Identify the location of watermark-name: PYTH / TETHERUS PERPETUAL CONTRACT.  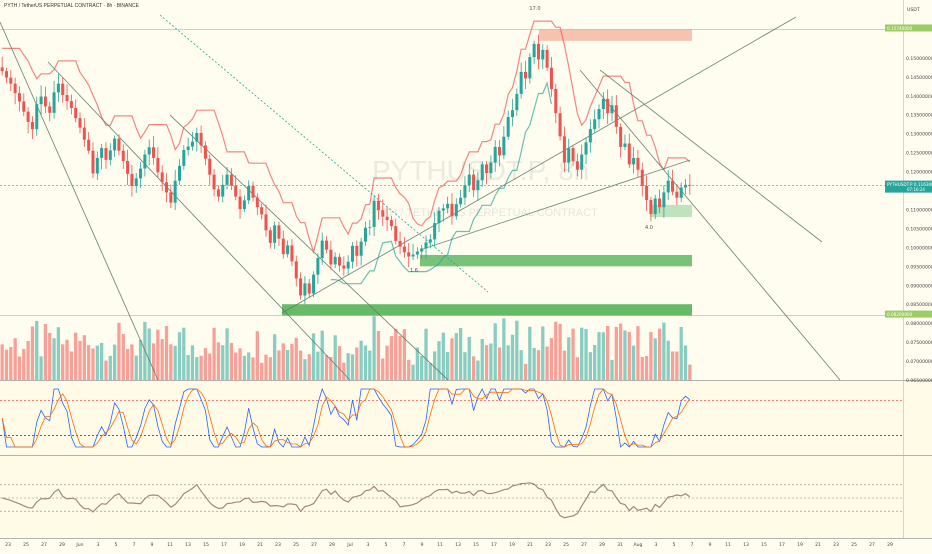
(483, 213).